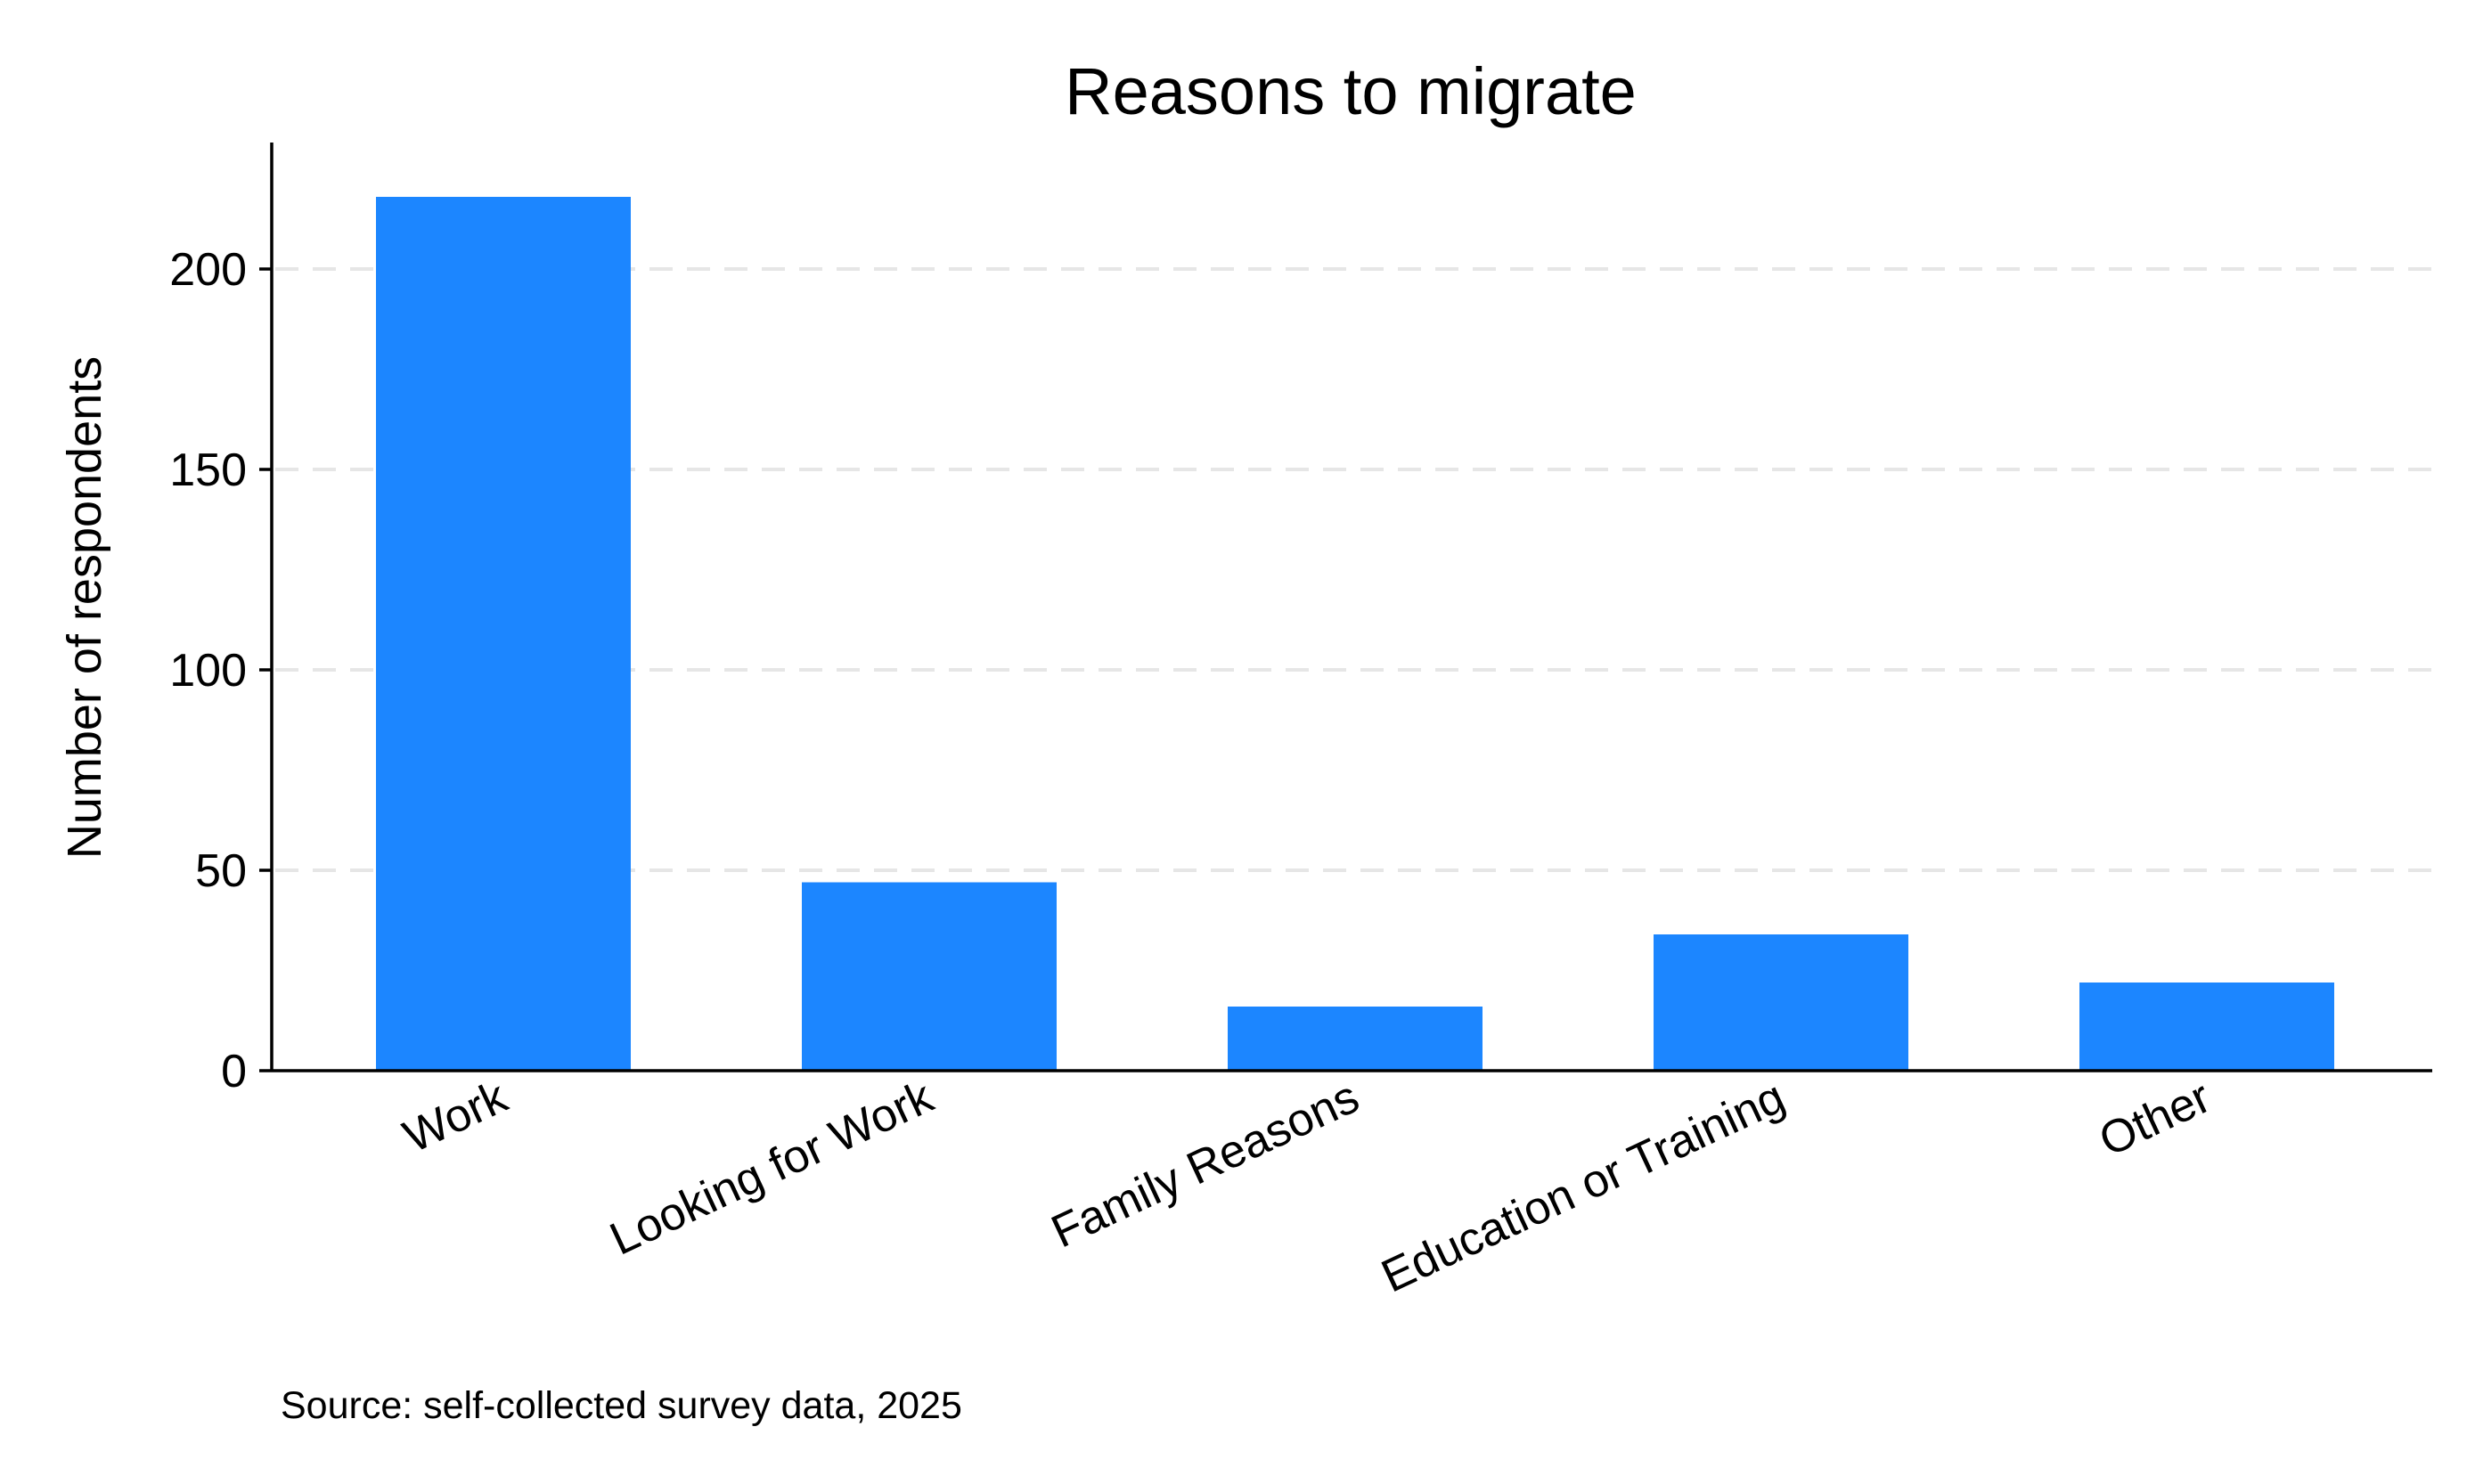 The width and height of the screenshot is (2475, 1484). I want to click on x-tick-label: Family Reasons, so click(1205, 1165).